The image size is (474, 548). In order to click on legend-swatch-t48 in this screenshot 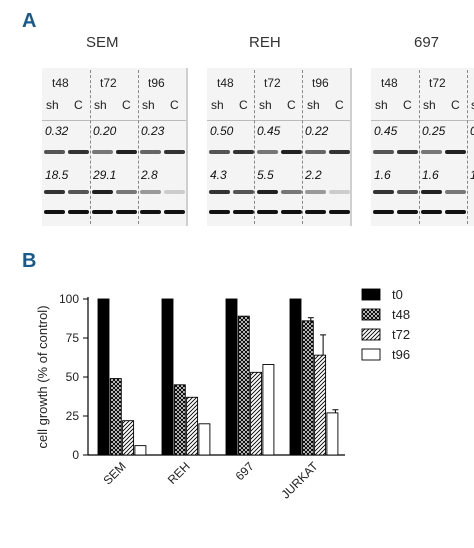, I will do `click(371, 314)`.